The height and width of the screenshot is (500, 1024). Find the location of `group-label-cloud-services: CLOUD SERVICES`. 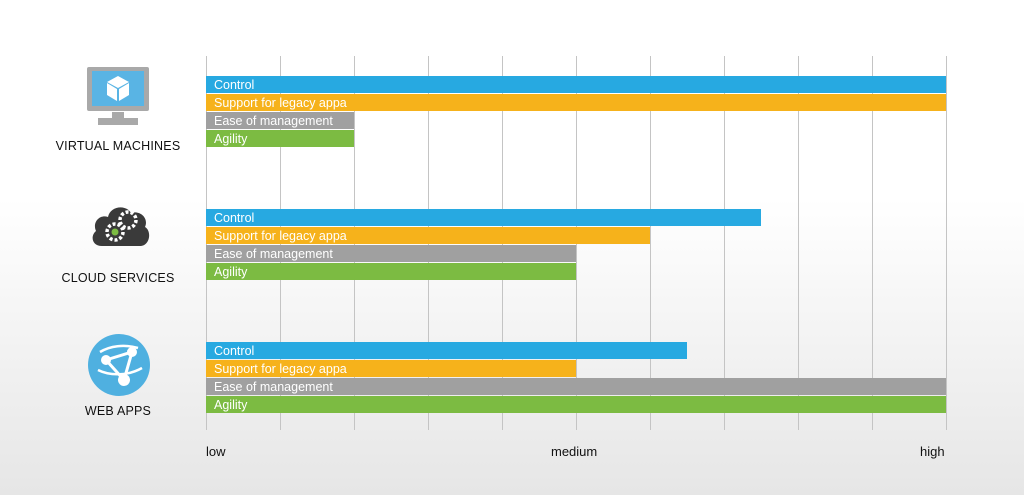

group-label-cloud-services: CLOUD SERVICES is located at coordinates (118, 278).